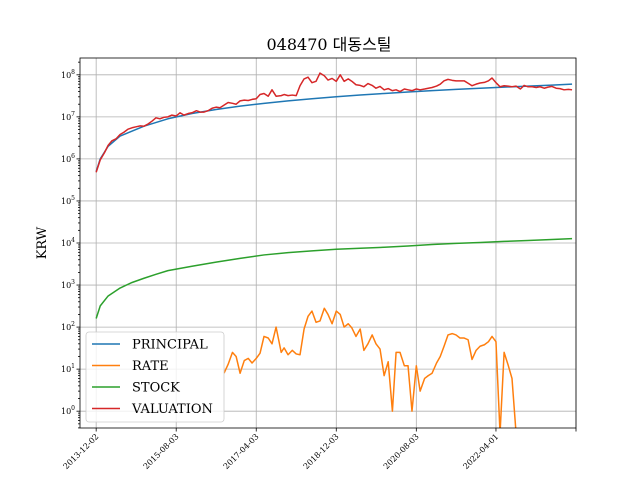 The image size is (640, 480). What do you see at coordinates (73, 72) in the screenshot?
I see `y-tick-exponent: 8` at bounding box center [73, 72].